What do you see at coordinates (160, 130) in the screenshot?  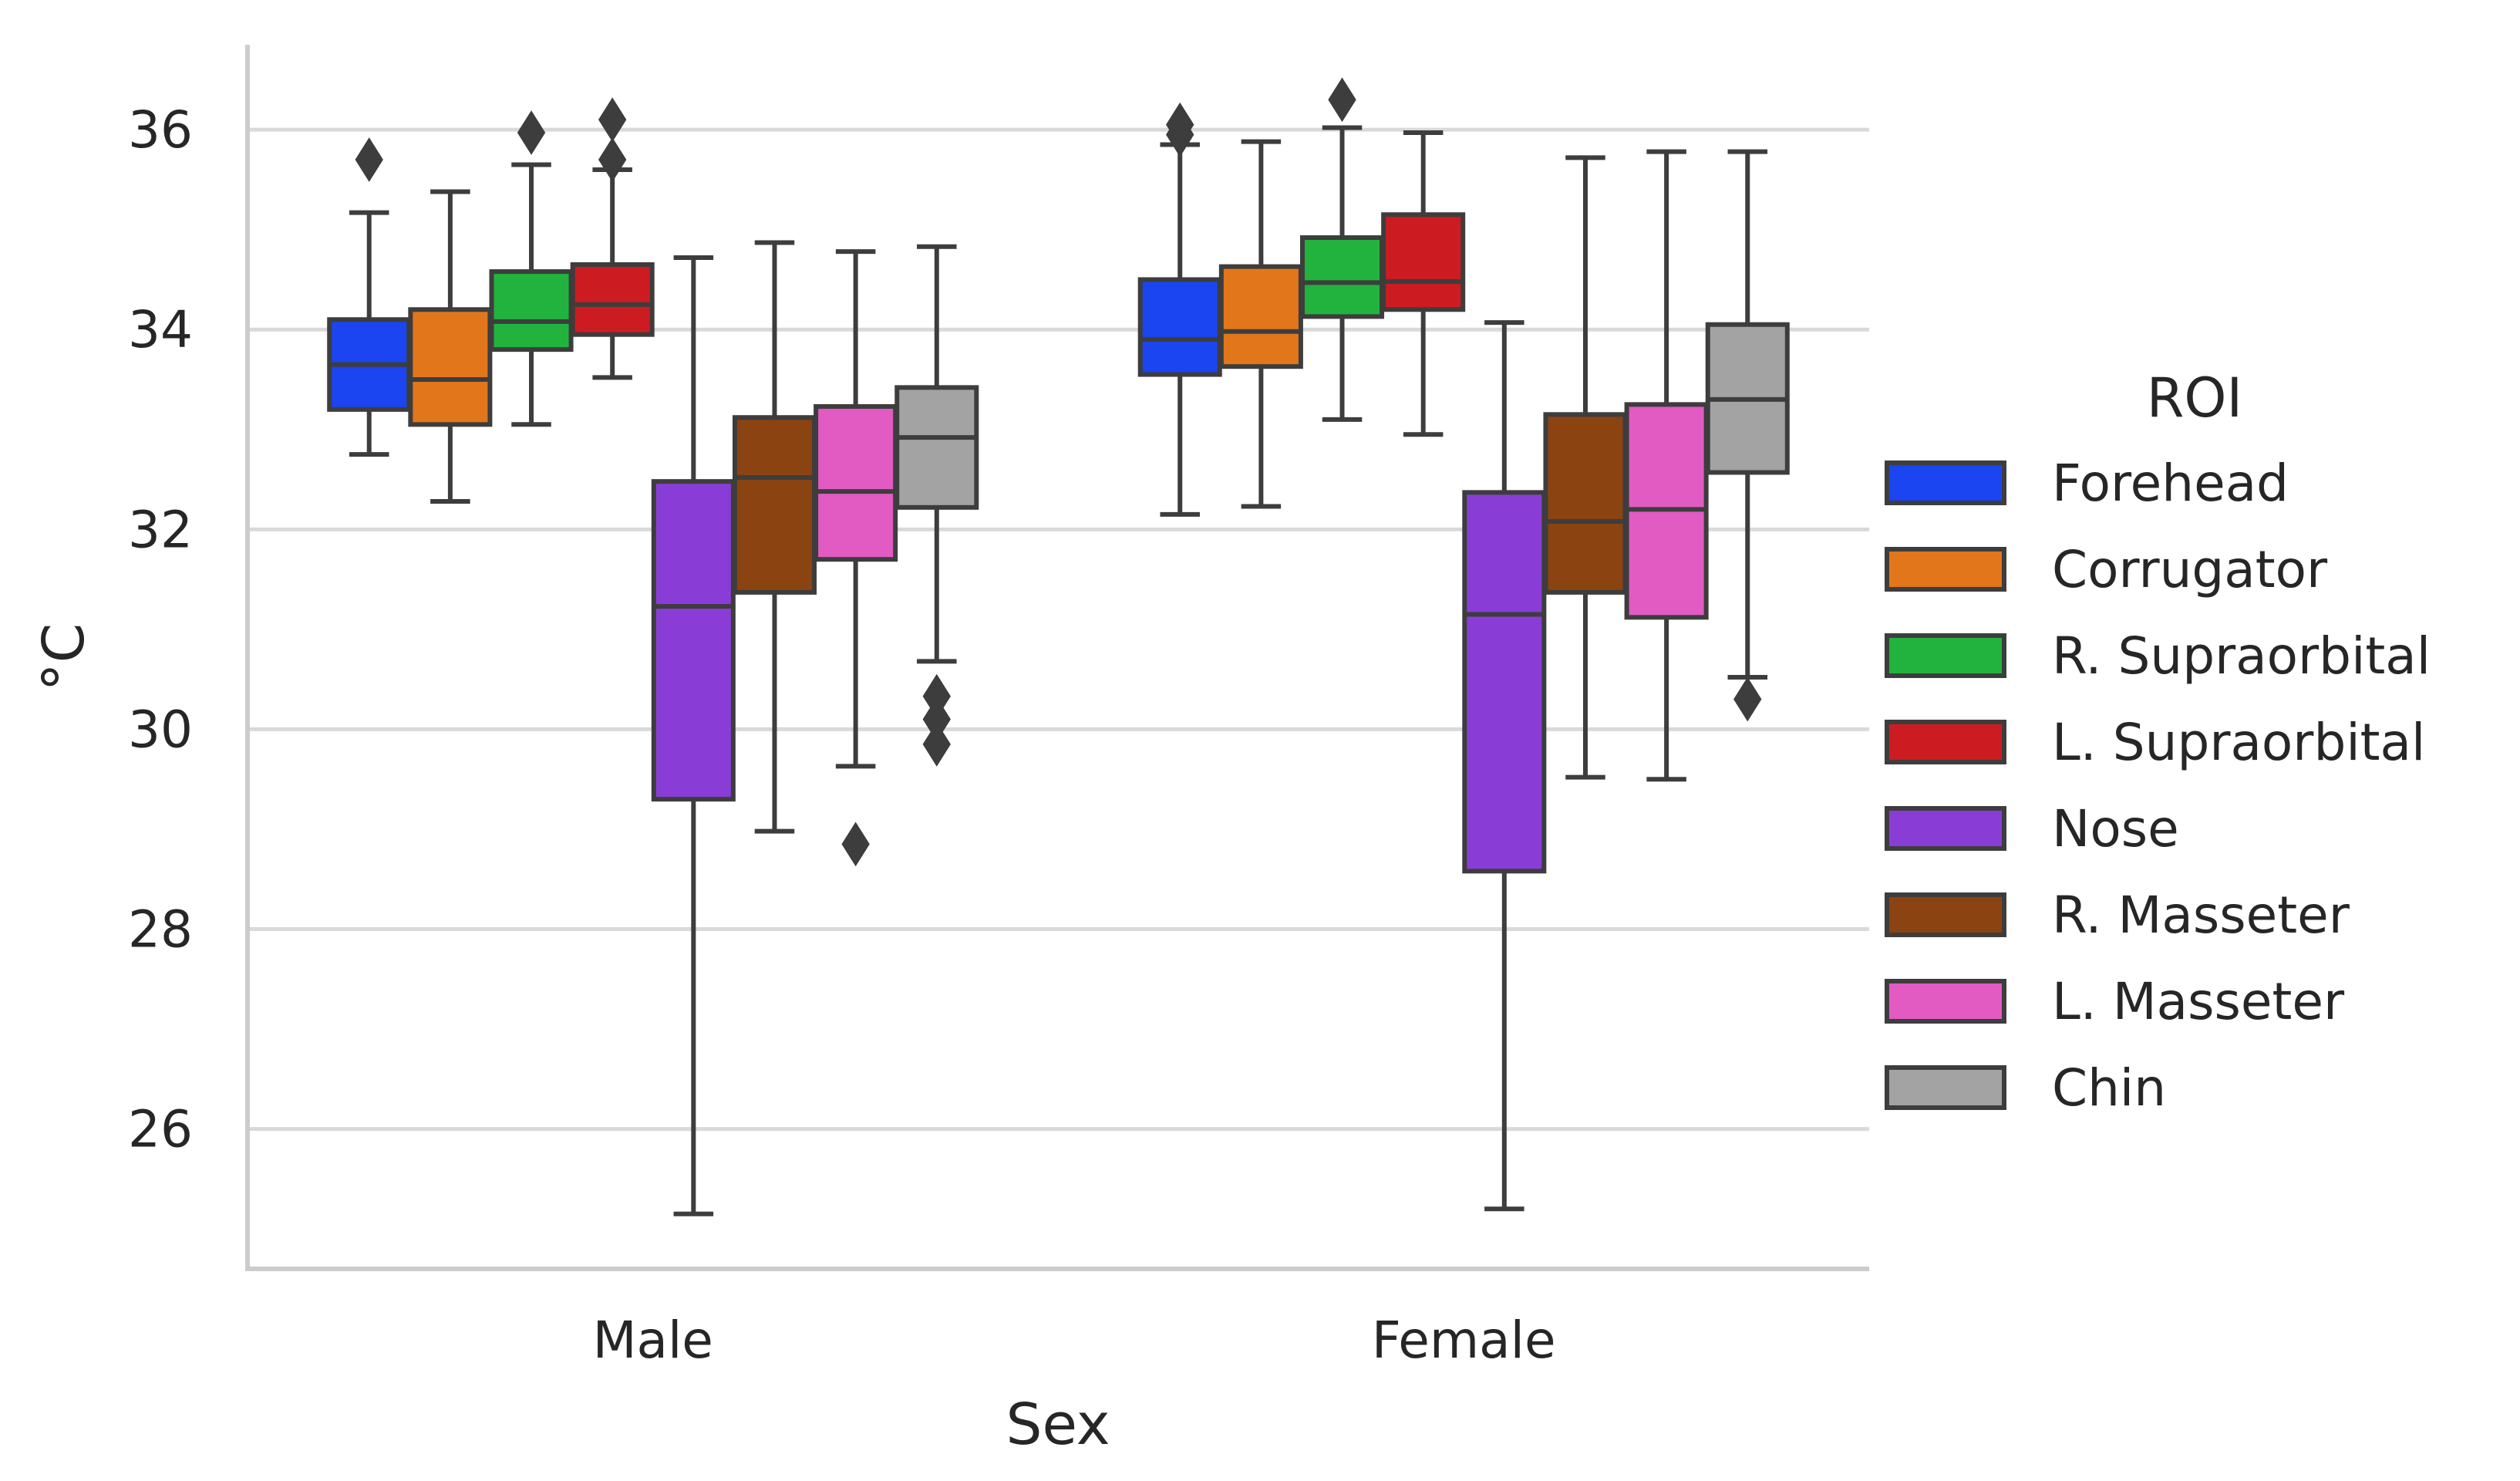 I see `y-tick-label-36: 36` at bounding box center [160, 130].